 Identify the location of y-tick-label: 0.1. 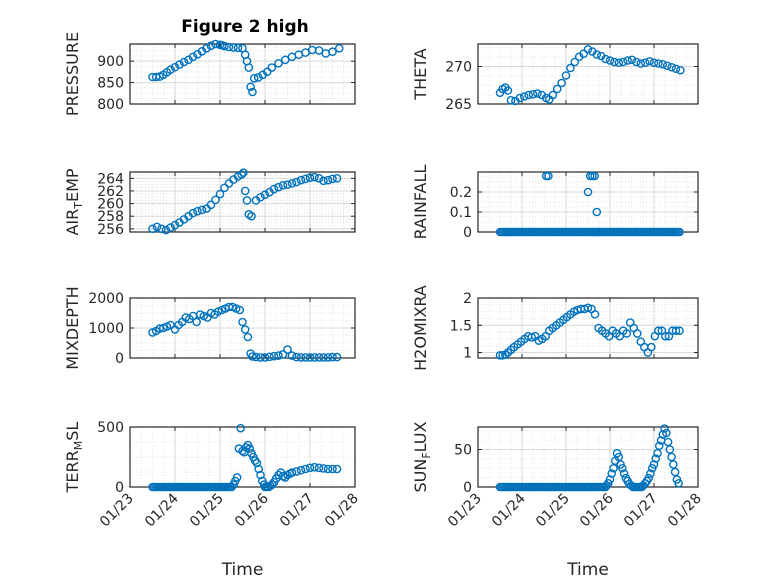
(461, 213).